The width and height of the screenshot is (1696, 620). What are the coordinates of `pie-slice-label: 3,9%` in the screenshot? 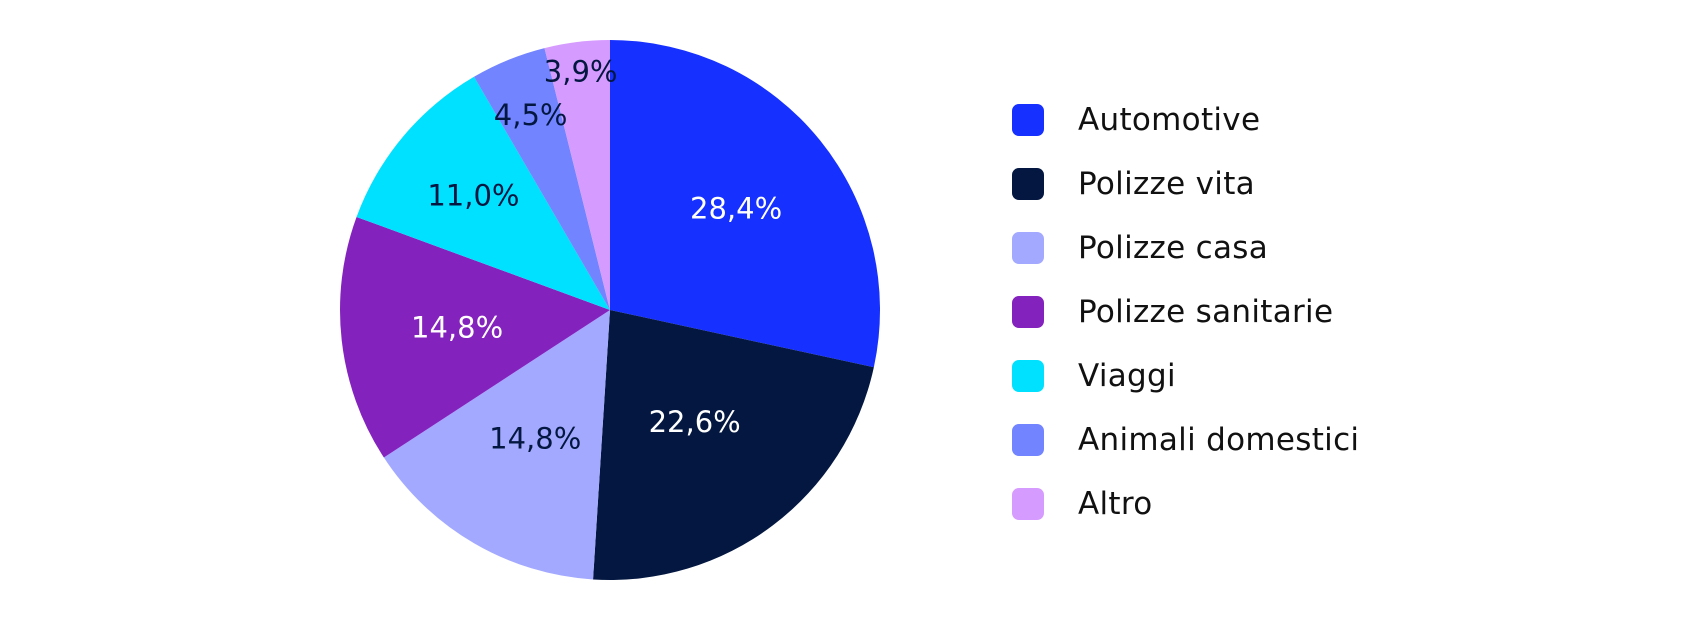 It's located at (581, 72).